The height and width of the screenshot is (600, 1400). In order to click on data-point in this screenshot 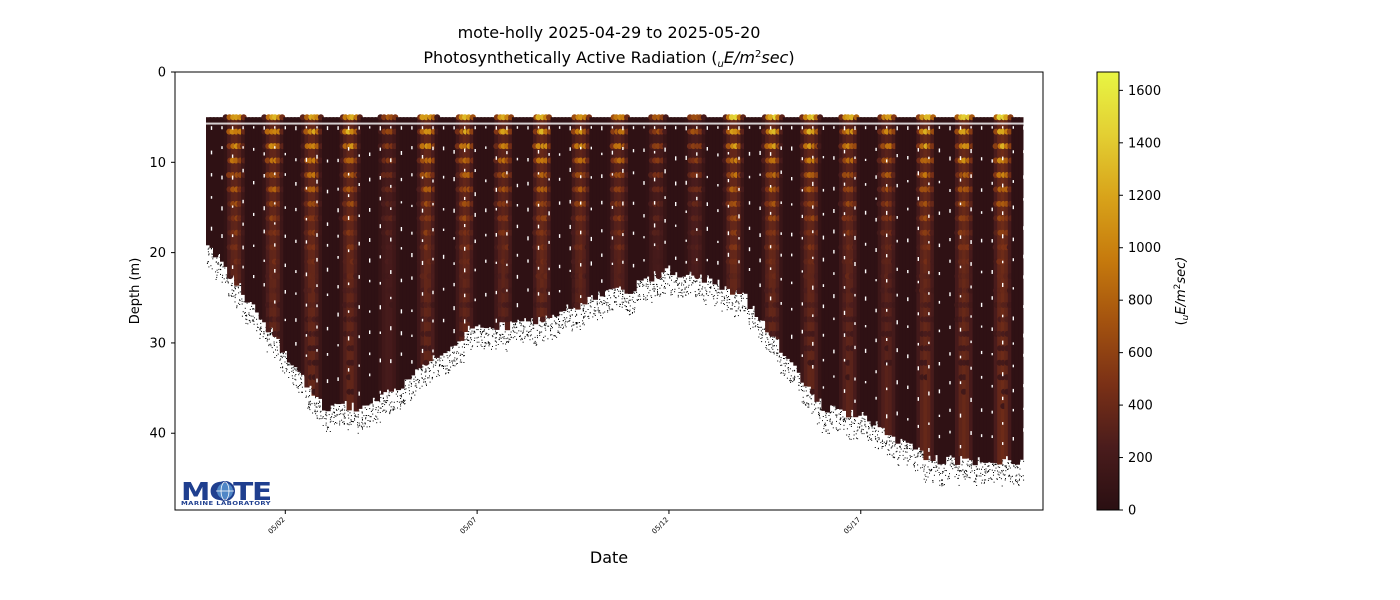, I will do `click(964, 348)`.